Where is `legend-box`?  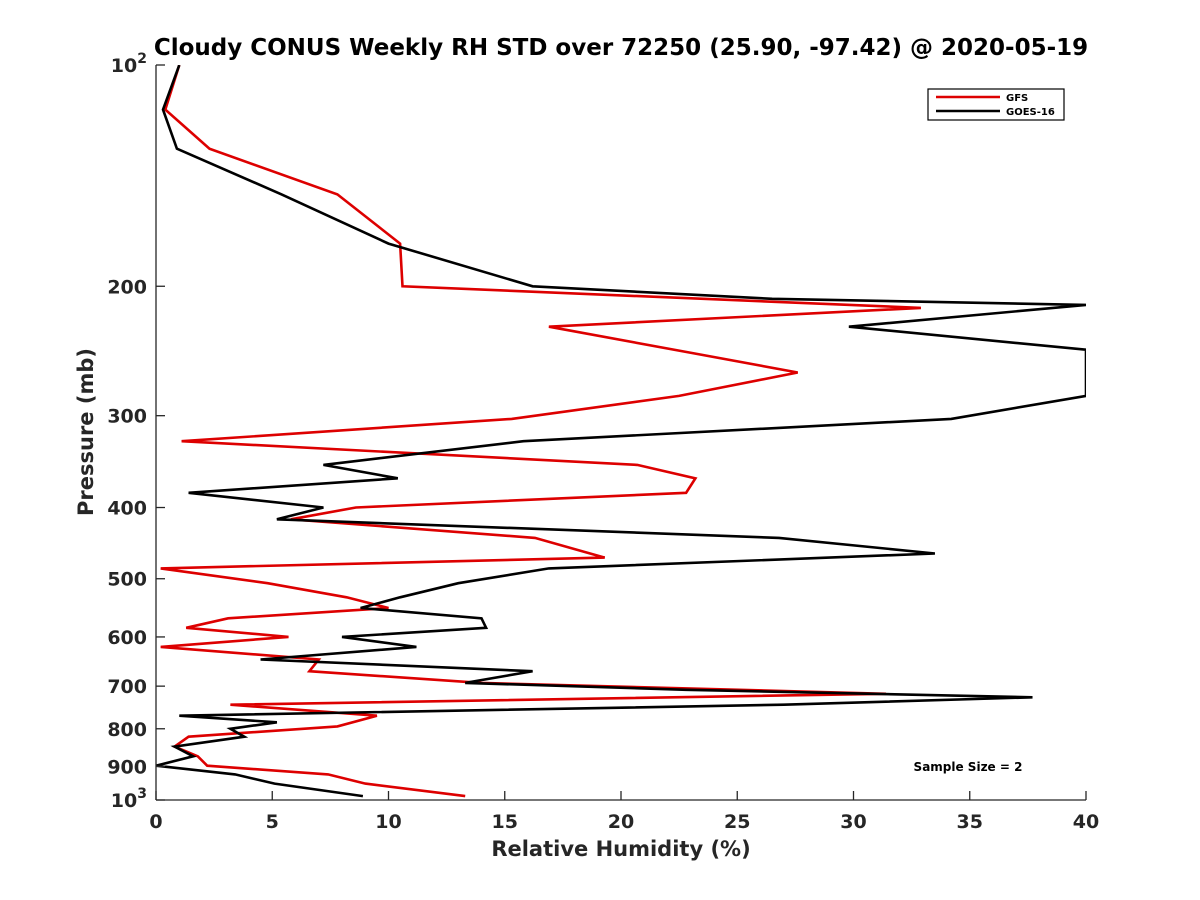 legend-box is located at coordinates (996, 104).